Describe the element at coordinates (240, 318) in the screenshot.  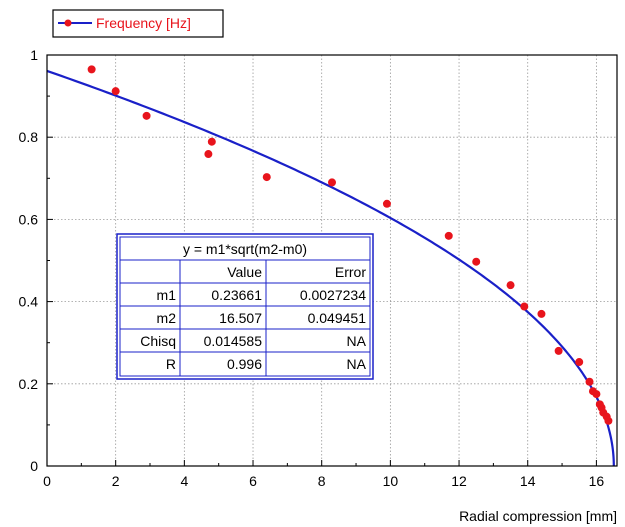
I see `fit-row-value: 16.507` at that location.